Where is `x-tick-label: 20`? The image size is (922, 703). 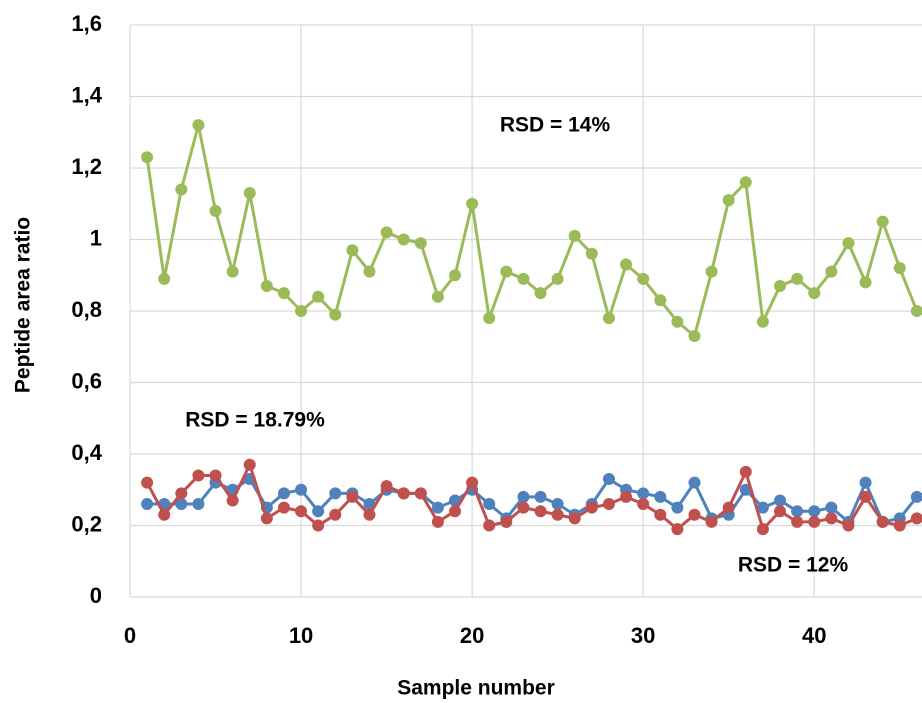
x-tick-label: 20 is located at coordinates (472, 635).